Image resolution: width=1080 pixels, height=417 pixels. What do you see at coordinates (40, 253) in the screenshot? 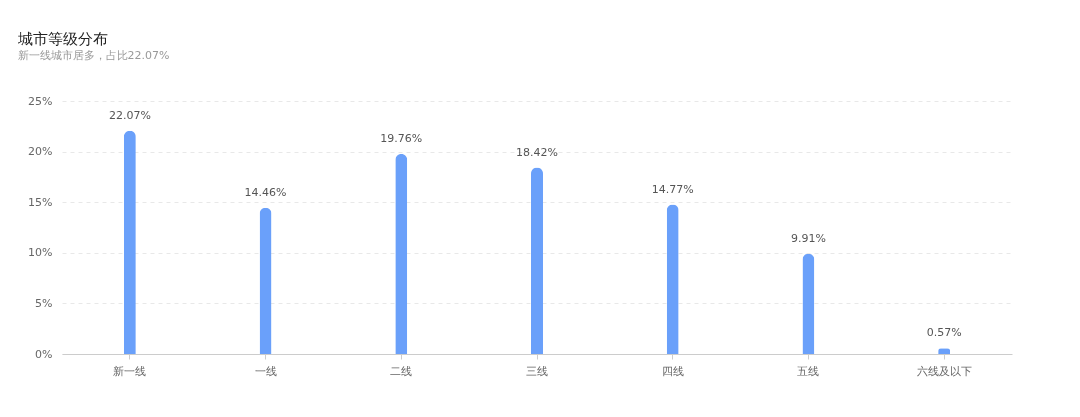
I see `y-tick-label: 10%` at bounding box center [40, 253].